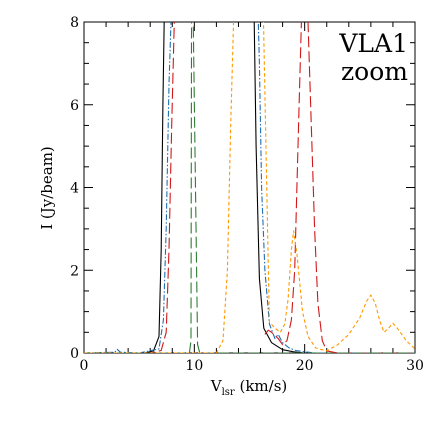 This screenshot has height=436, width=436. What do you see at coordinates (84, 366) in the screenshot?
I see `x-tick-label: 0` at bounding box center [84, 366].